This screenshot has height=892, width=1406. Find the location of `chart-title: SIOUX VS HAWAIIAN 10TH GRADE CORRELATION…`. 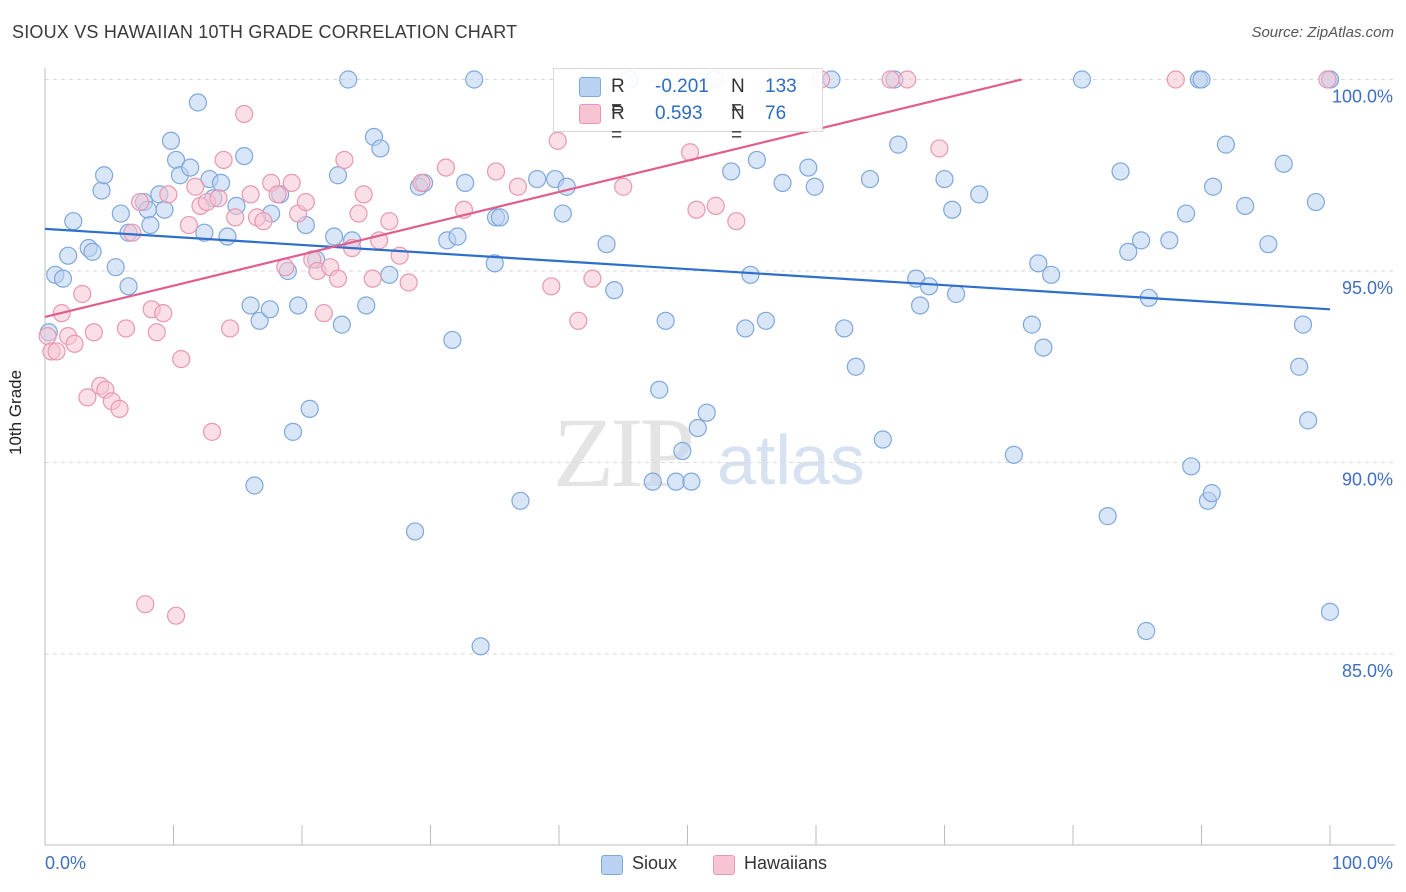

chart-title: SIOUX VS HAWAIIAN 10TH GRADE CORRELATION… is located at coordinates (265, 32).